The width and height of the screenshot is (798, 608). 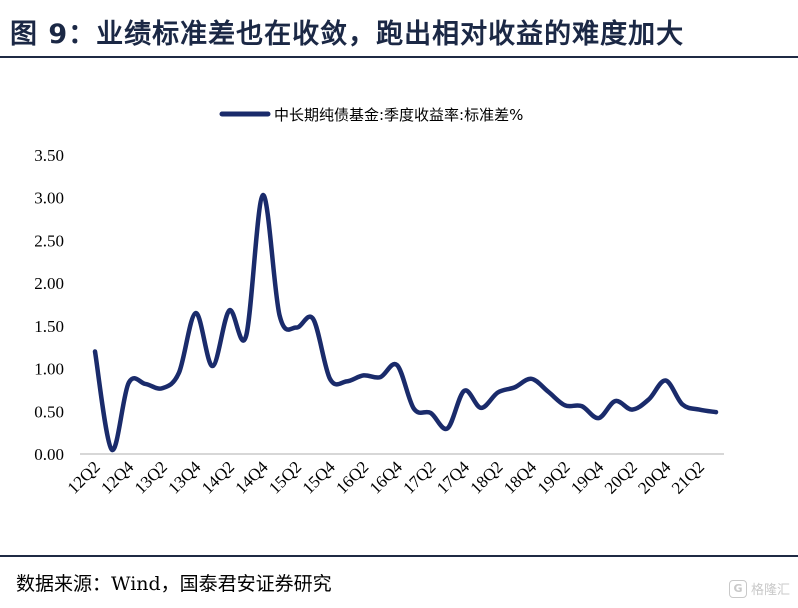 What do you see at coordinates (319, 477) in the screenshot?
I see `x-tick-label: 15Q4` at bounding box center [319, 477].